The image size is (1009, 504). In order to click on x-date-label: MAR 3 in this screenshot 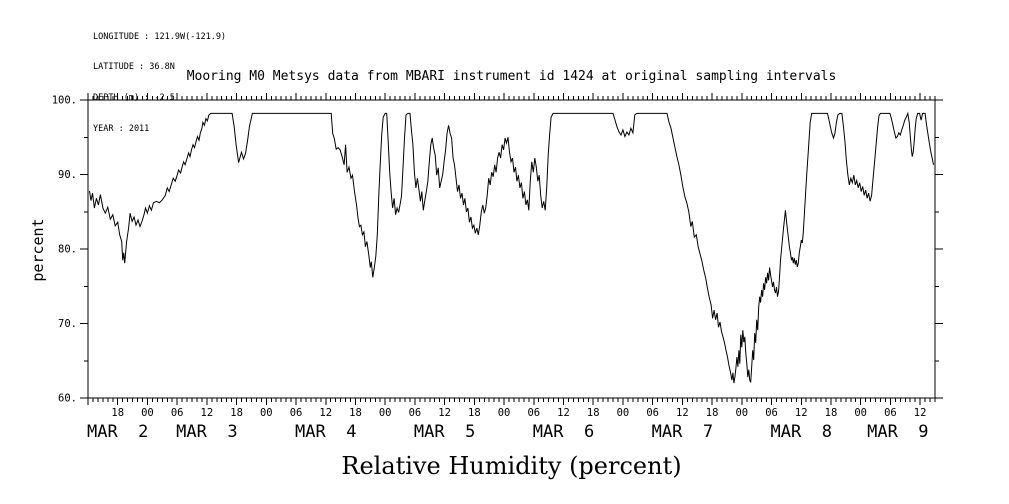, I will do `click(206, 432)`.